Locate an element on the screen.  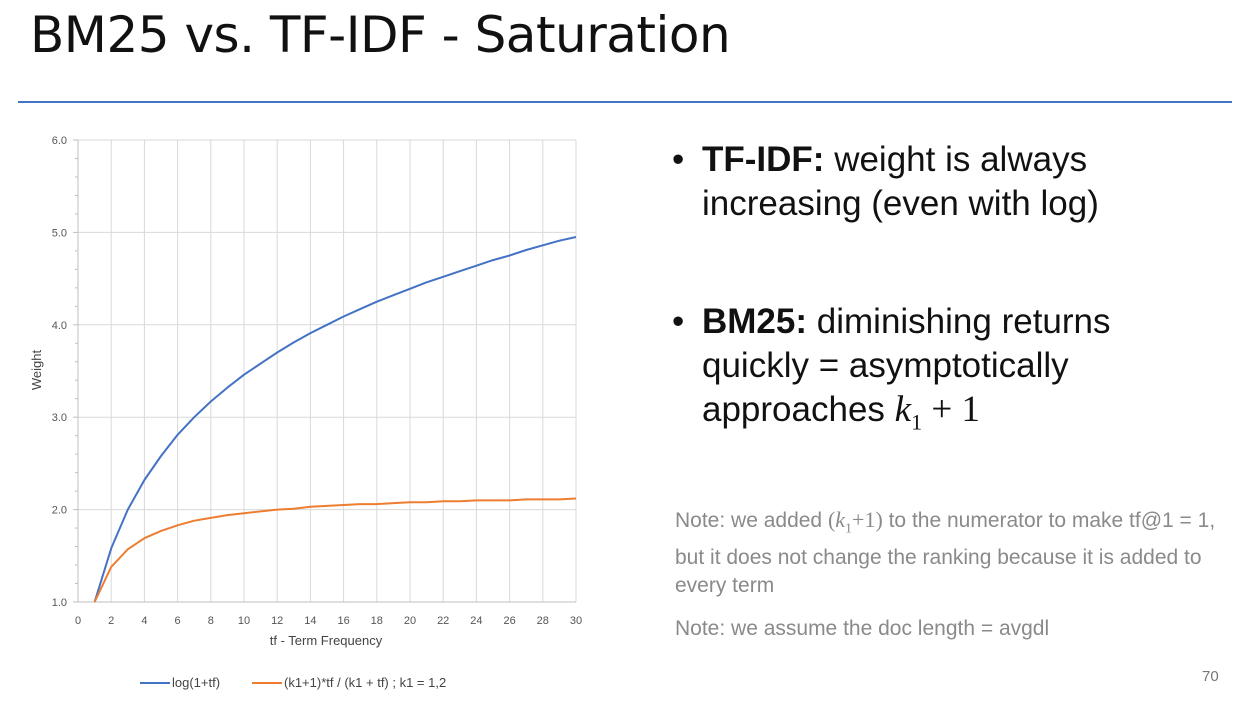
formula-sub: 1 is located at coordinates (917, 422).